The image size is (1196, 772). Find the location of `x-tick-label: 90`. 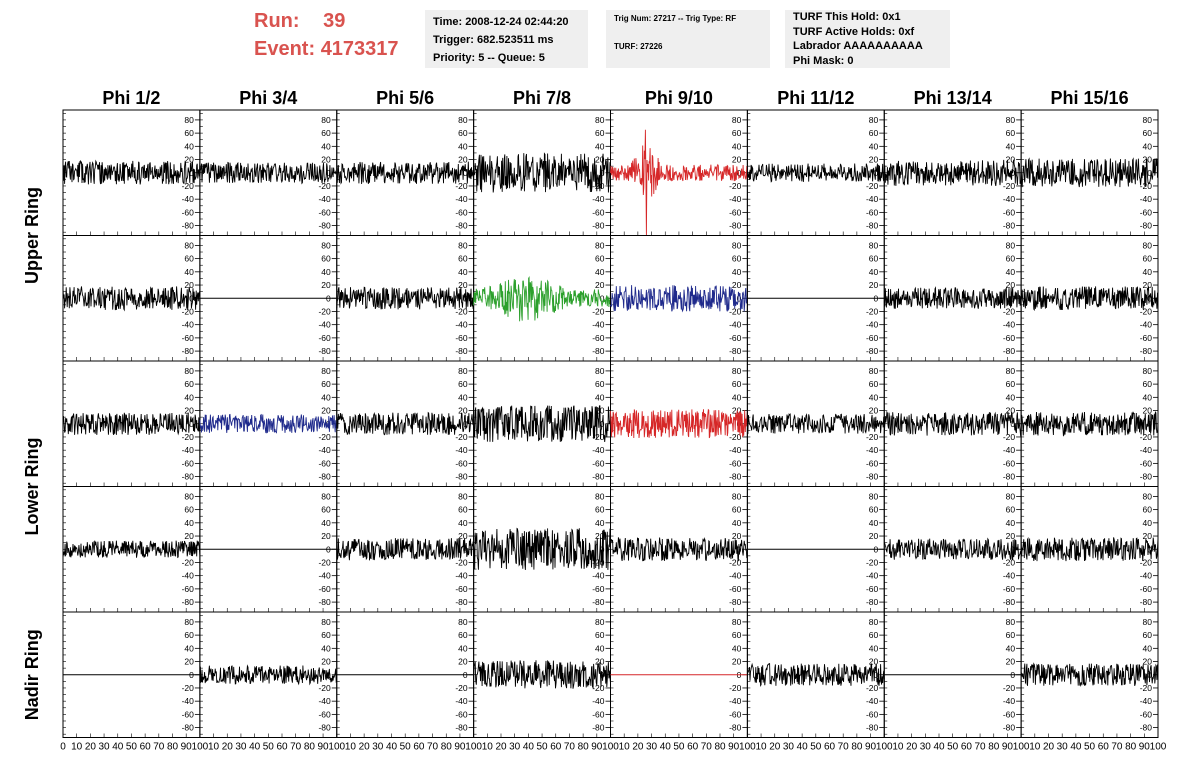

x-tick-label: 90 is located at coordinates (871, 747).